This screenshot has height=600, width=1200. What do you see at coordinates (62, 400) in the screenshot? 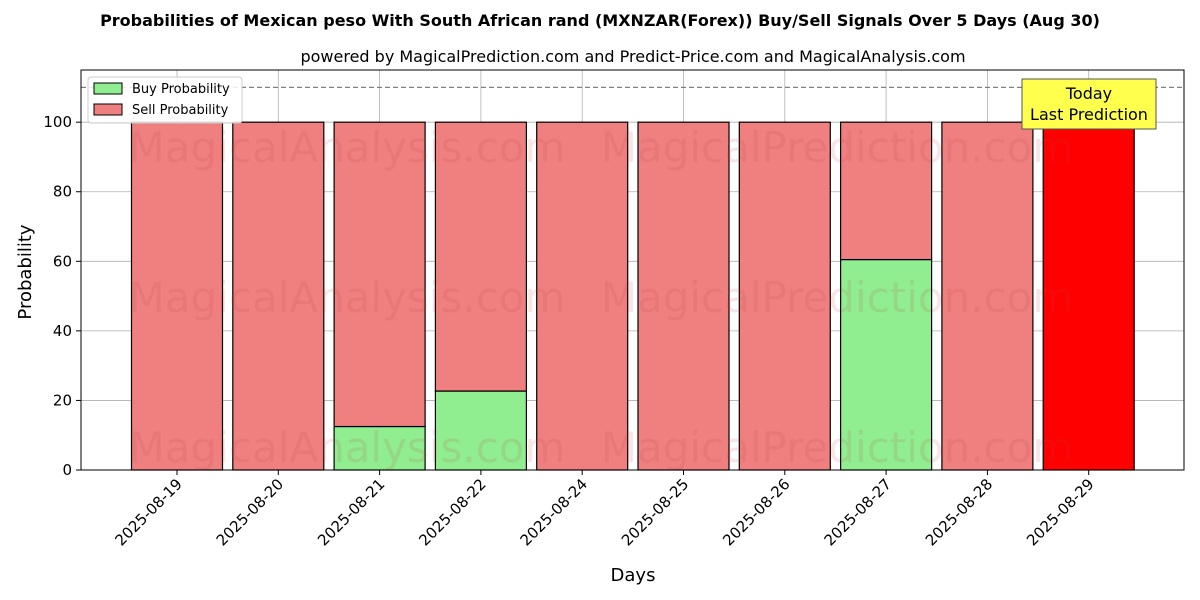
I see `y-tick-label: 20` at bounding box center [62, 400].